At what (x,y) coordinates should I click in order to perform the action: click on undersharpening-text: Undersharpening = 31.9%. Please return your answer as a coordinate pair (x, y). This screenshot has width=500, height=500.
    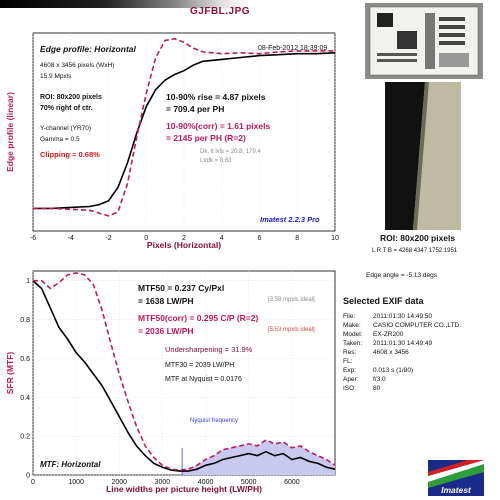
    Looking at the image, I should click on (209, 349).